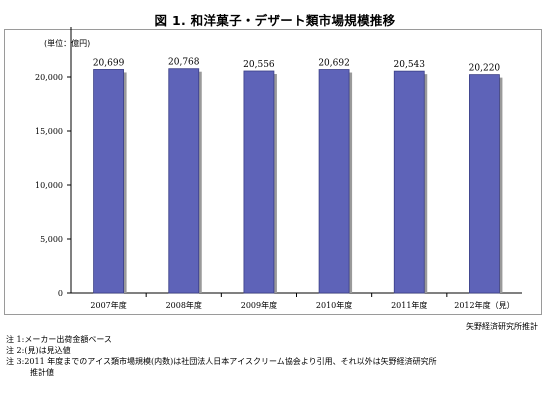 The image size is (550, 400). I want to click on y-tick-label: 20,000, so click(49, 77).